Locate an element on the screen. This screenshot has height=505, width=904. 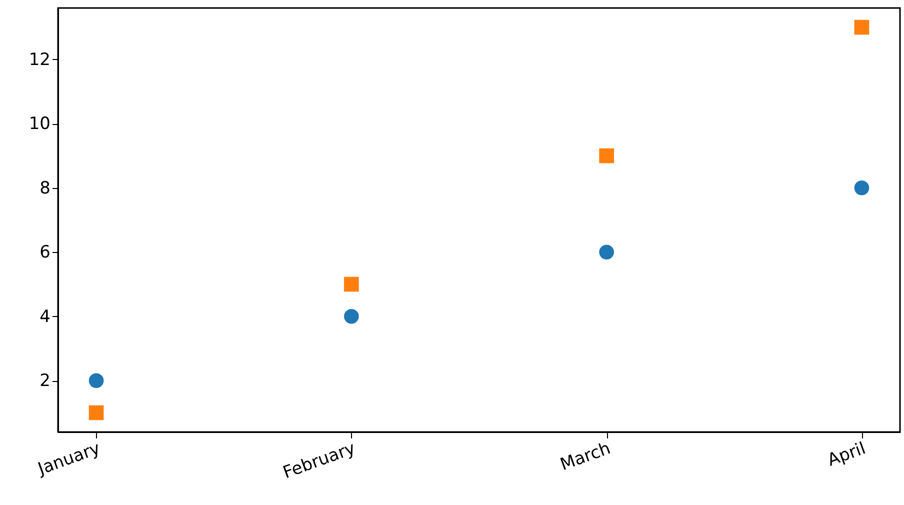
x-tick-label: March is located at coordinates (586, 457).